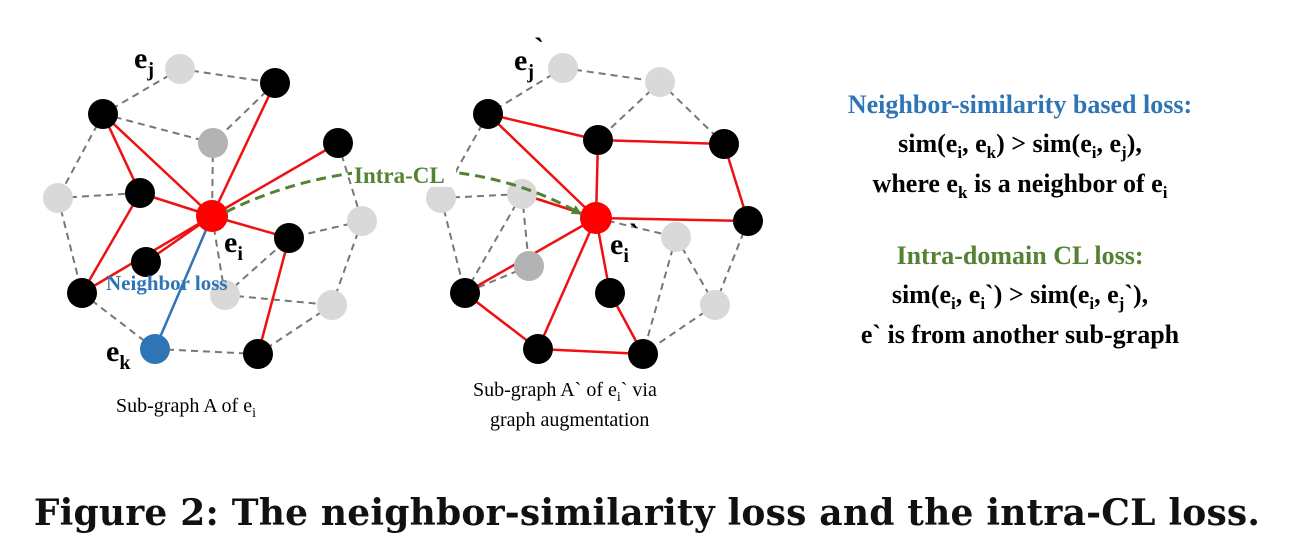  I want to click on intra-cl-formula: sim(ei, ei`) > sim(ei, ej`),, so click(1020, 296).